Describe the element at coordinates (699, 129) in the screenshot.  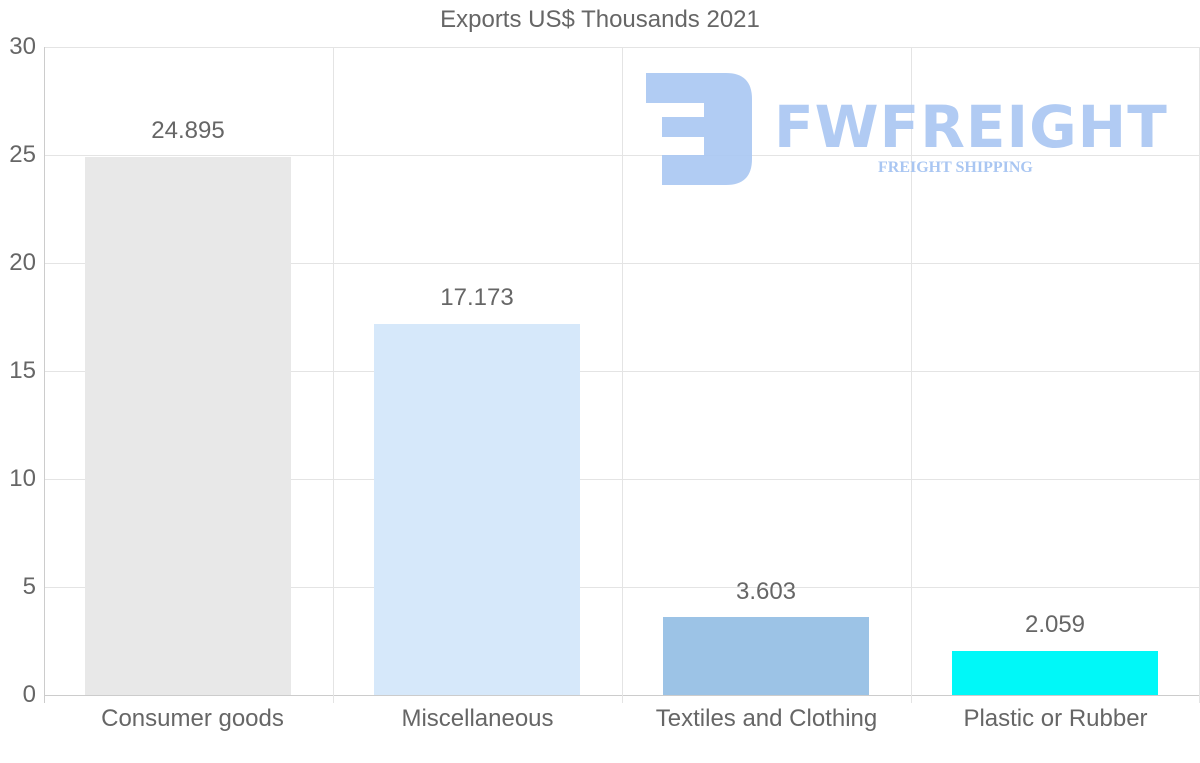
I see `fwfreight-logo-icon` at that location.